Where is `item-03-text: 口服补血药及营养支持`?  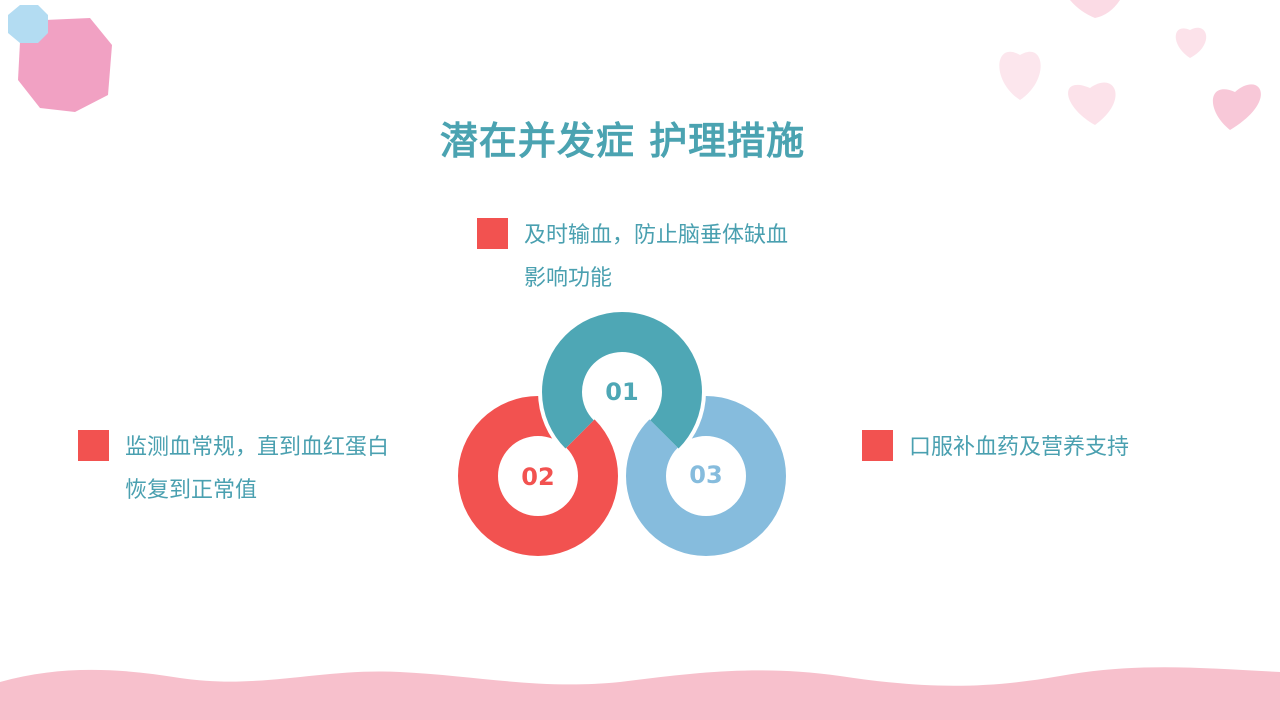
item-03-text: 口服补血药及营养支持 is located at coordinates (1019, 447).